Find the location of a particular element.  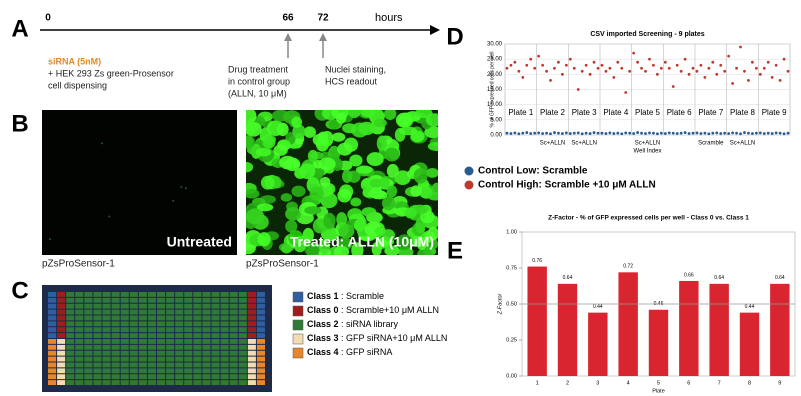

legend-entry: Class 4 : GFP siRNA is located at coordinates (349, 352).